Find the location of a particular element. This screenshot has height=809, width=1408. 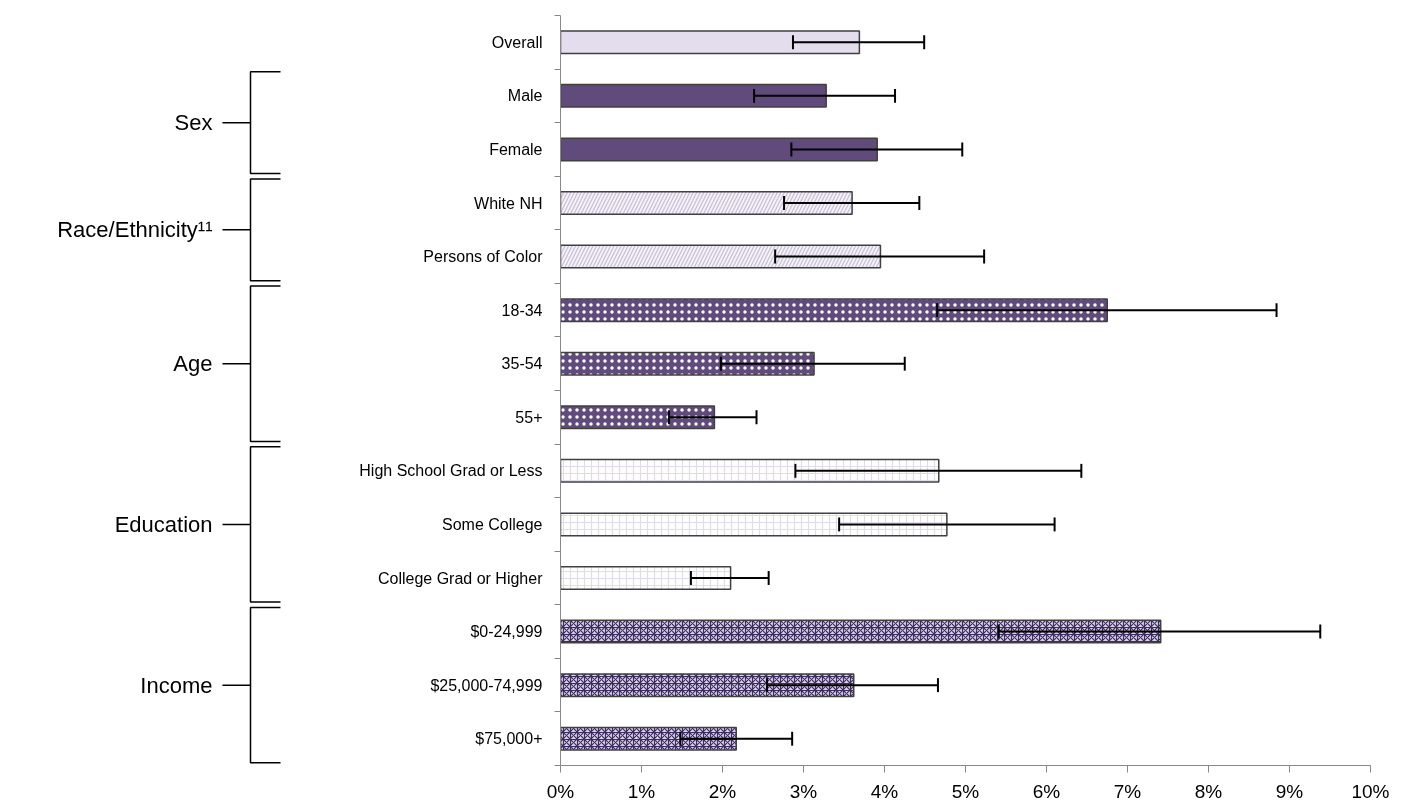

x-tick-label: 3% is located at coordinates (803, 791).